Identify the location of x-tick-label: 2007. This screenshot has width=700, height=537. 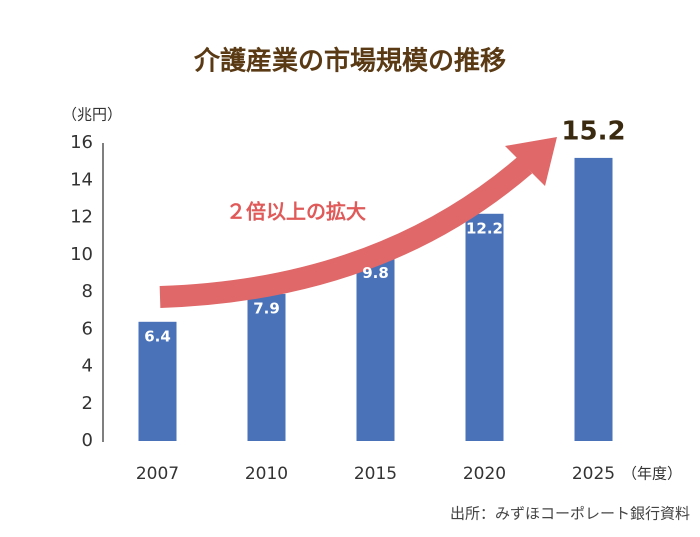
(157, 474).